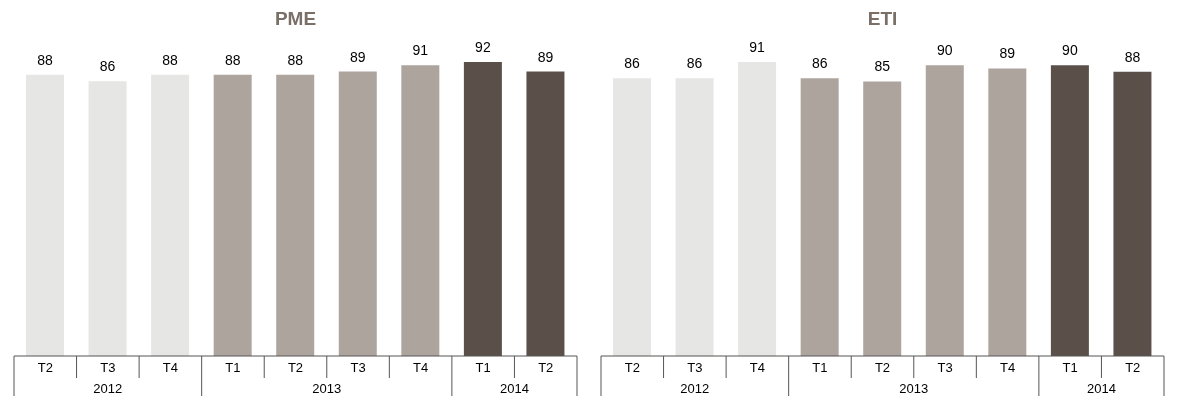 The width and height of the screenshot is (1179, 415). Describe the element at coordinates (882, 66) in the screenshot. I see `data-label: 85` at that location.